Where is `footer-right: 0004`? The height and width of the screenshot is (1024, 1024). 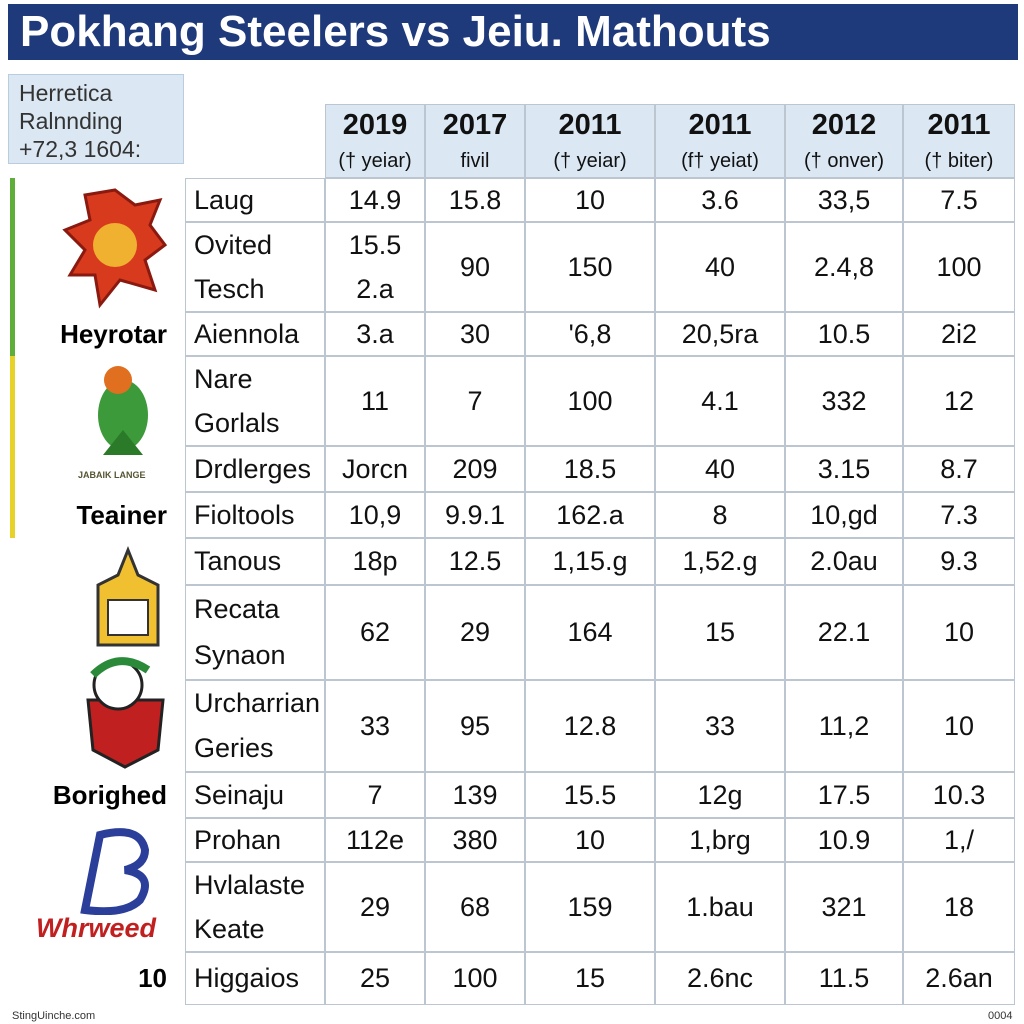 footer-right: 0004 is located at coordinates (1000, 1016).